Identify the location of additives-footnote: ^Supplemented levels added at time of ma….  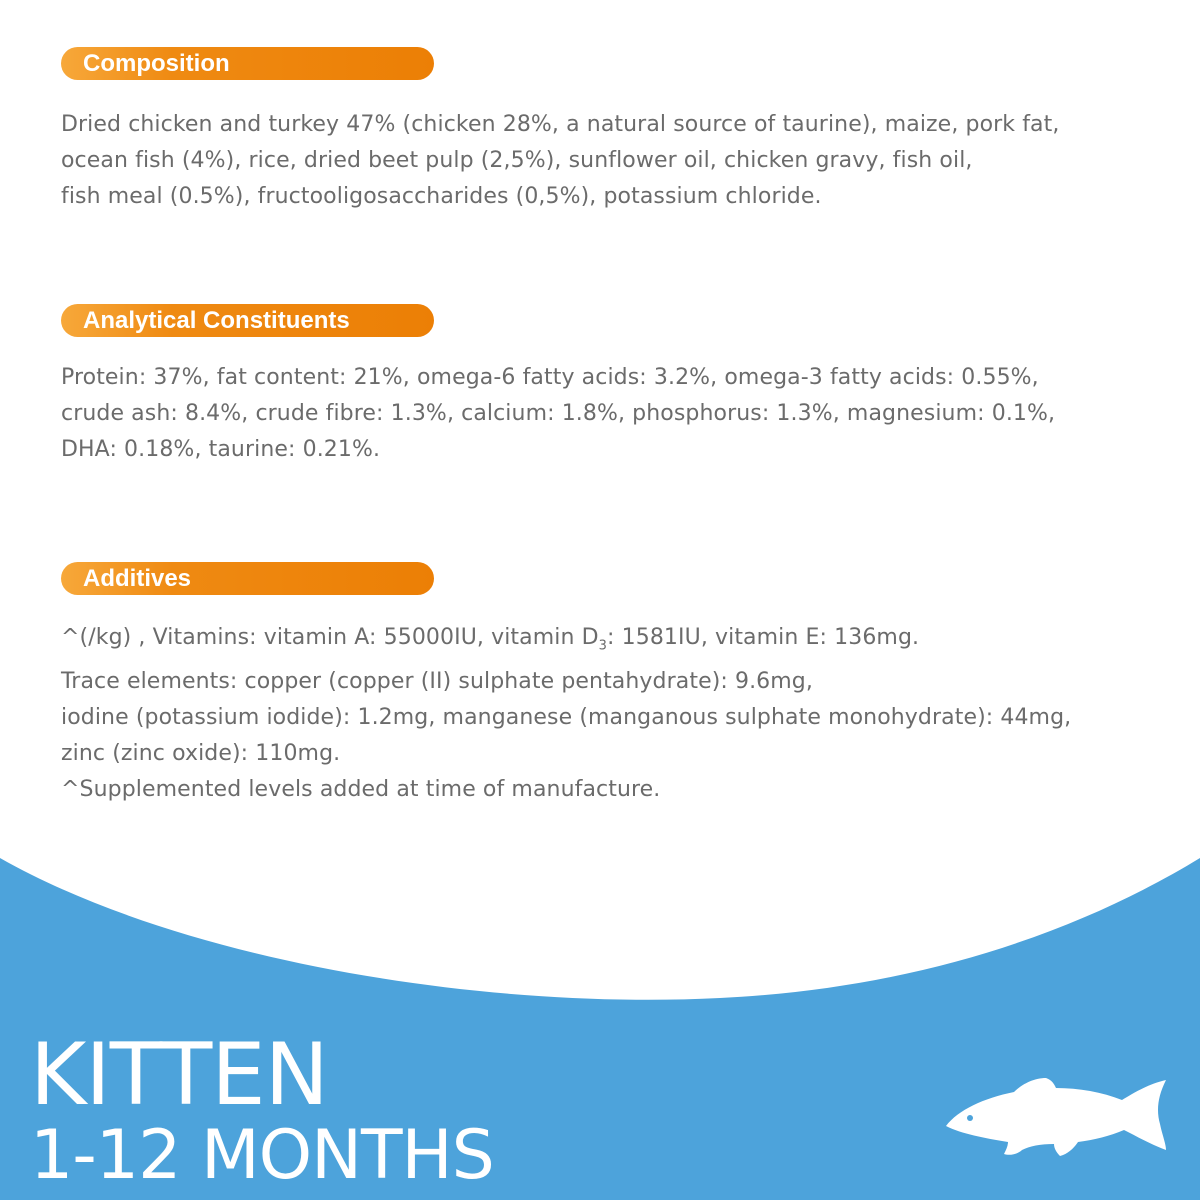
(361, 790).